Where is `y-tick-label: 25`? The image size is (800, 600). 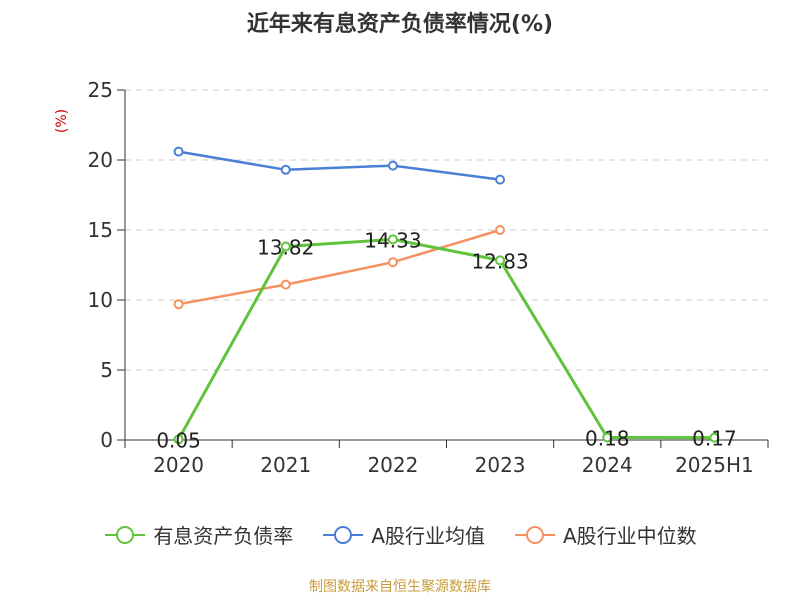
y-tick-label: 25 is located at coordinates (100, 90).